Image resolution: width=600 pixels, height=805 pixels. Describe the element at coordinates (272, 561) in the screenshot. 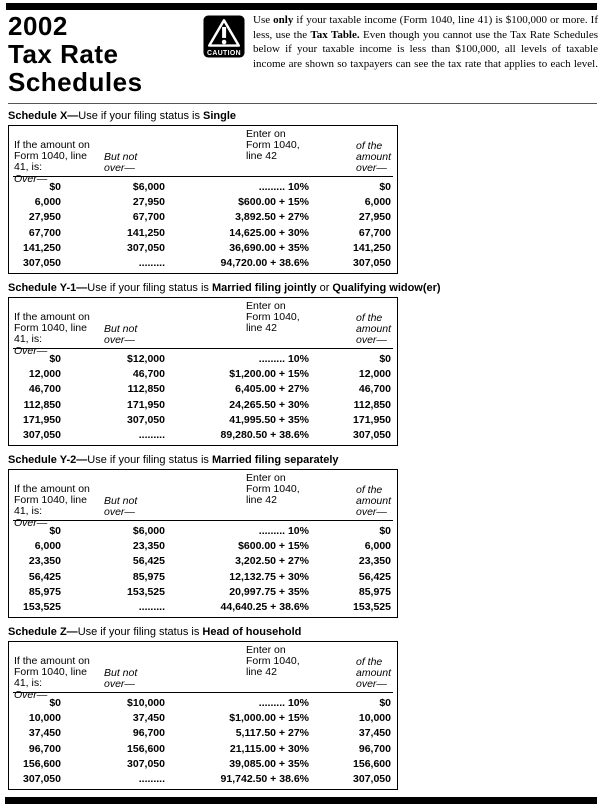

I see `table-cell: 3,202.50 + 27%` at that location.